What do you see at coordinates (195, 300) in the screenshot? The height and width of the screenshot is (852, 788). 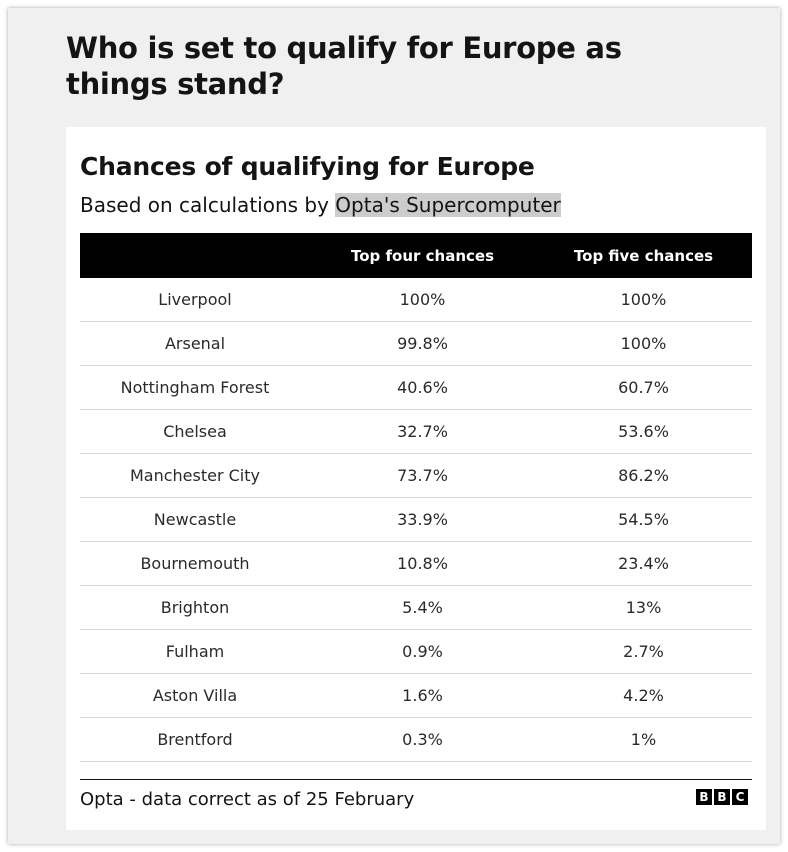 I see `team-name-cell: Liverpool` at bounding box center [195, 300].